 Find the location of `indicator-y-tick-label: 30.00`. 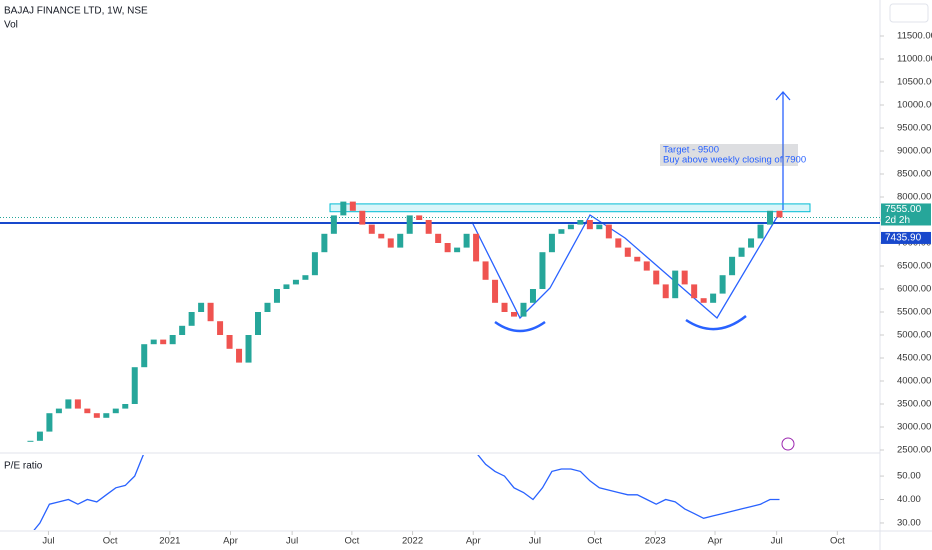

indicator-y-tick-label: 30.00 is located at coordinates (909, 522).